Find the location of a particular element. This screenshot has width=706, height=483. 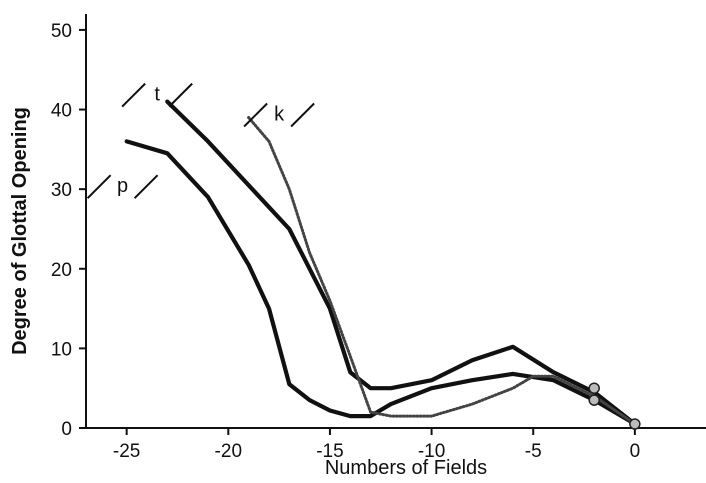

x-axis-title: Numbers of Fields is located at coordinates (406, 468).